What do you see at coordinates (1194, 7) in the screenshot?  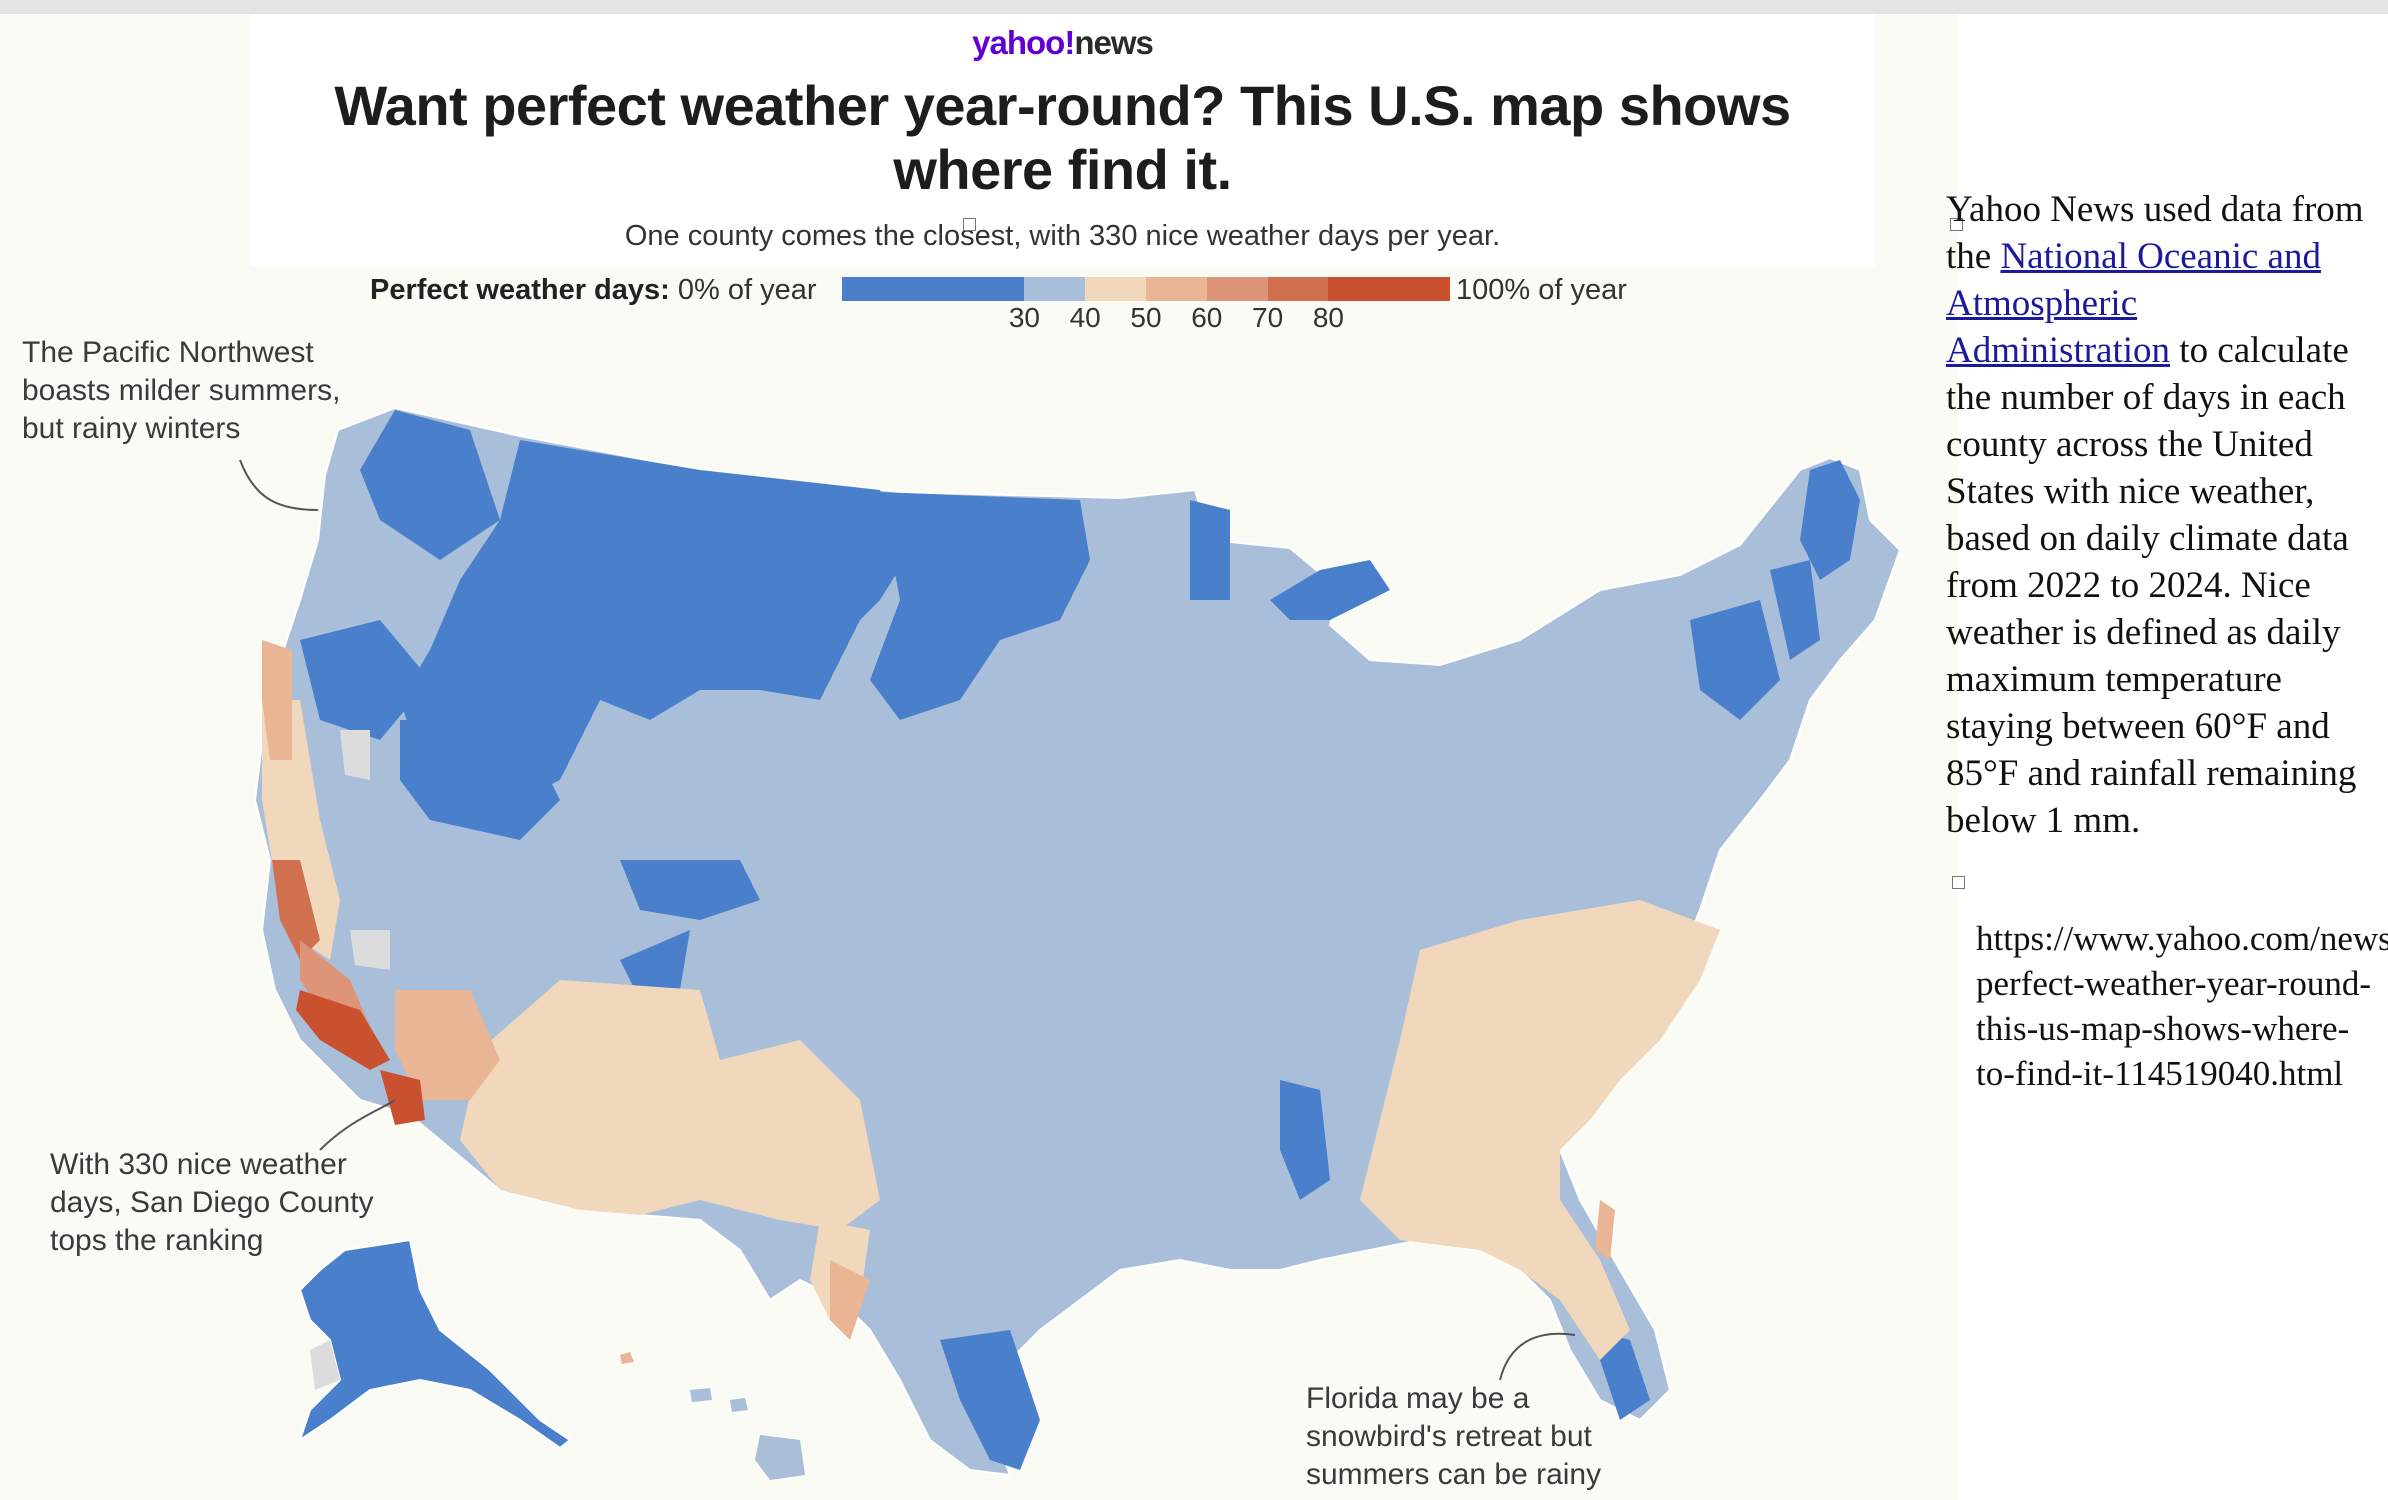 I see `browser-top-strip` at bounding box center [1194, 7].